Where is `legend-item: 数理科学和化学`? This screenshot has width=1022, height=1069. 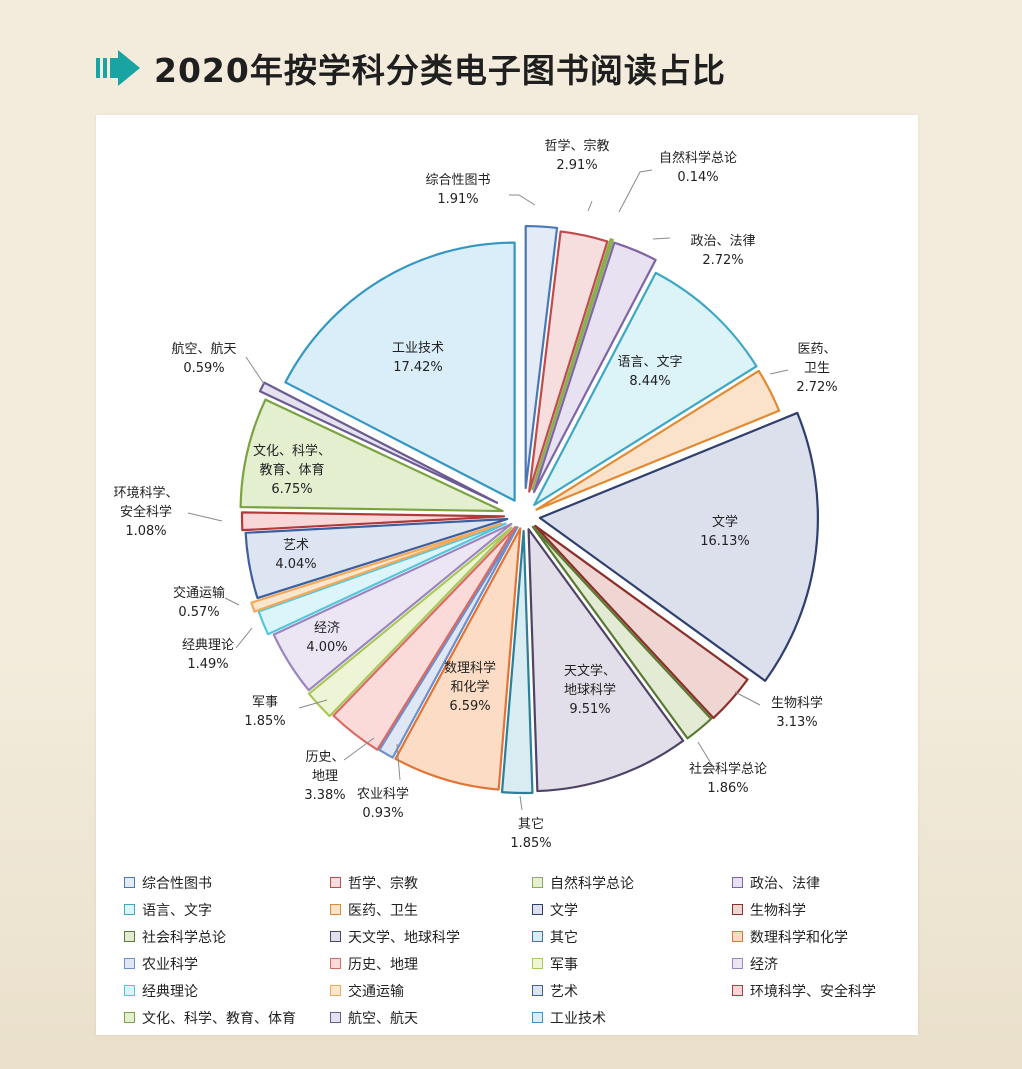 legend-item: 数理科学和化学 is located at coordinates (828, 936).